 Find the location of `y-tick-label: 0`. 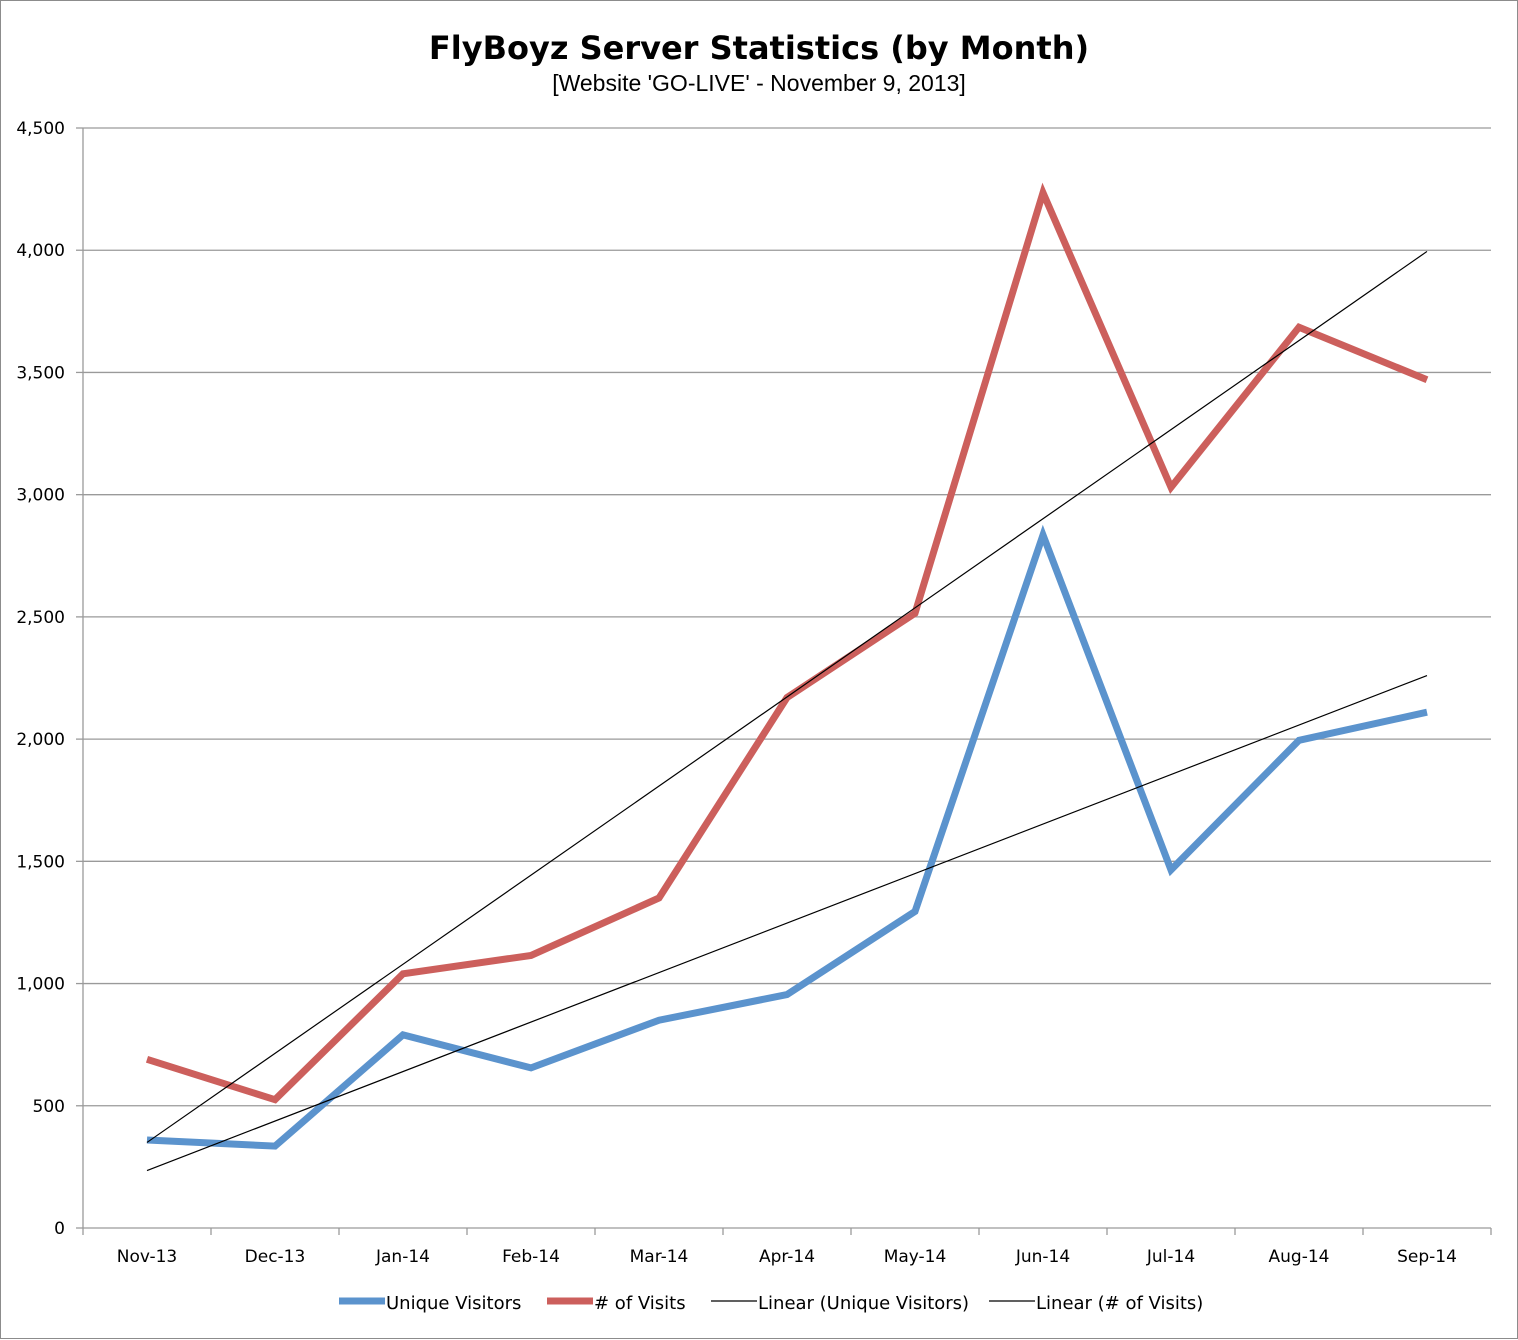

y-tick-label: 0 is located at coordinates (59, 1229).